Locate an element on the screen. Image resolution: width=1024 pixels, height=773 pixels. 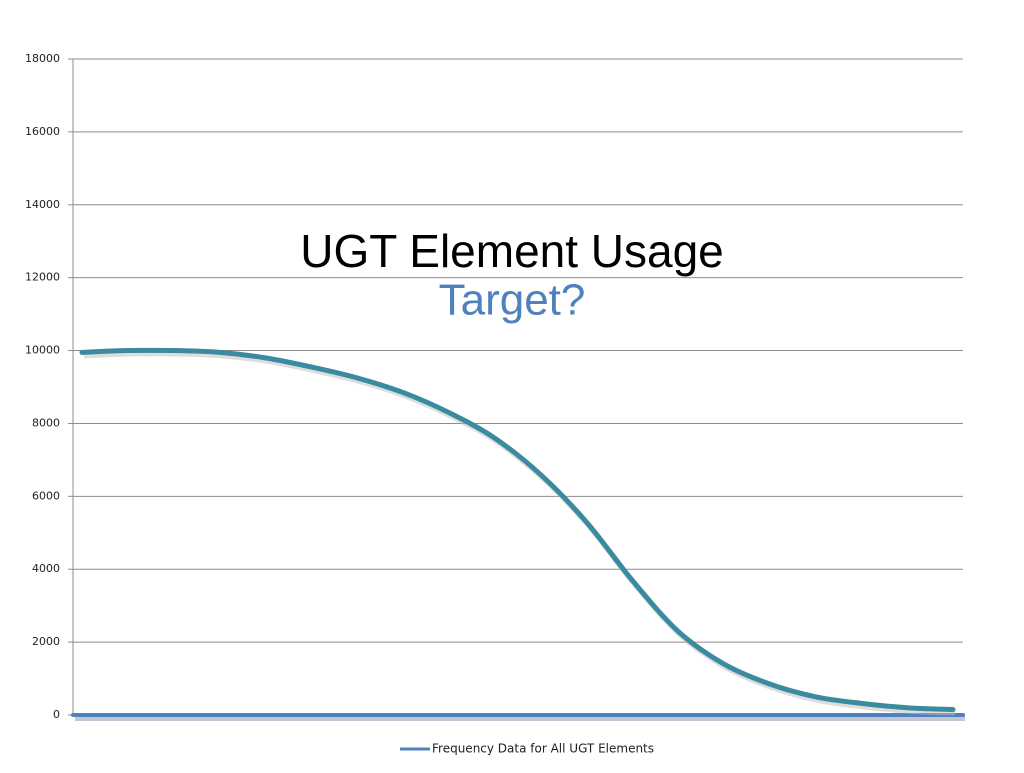
y-tick-label: 0 is located at coordinates (56, 714).